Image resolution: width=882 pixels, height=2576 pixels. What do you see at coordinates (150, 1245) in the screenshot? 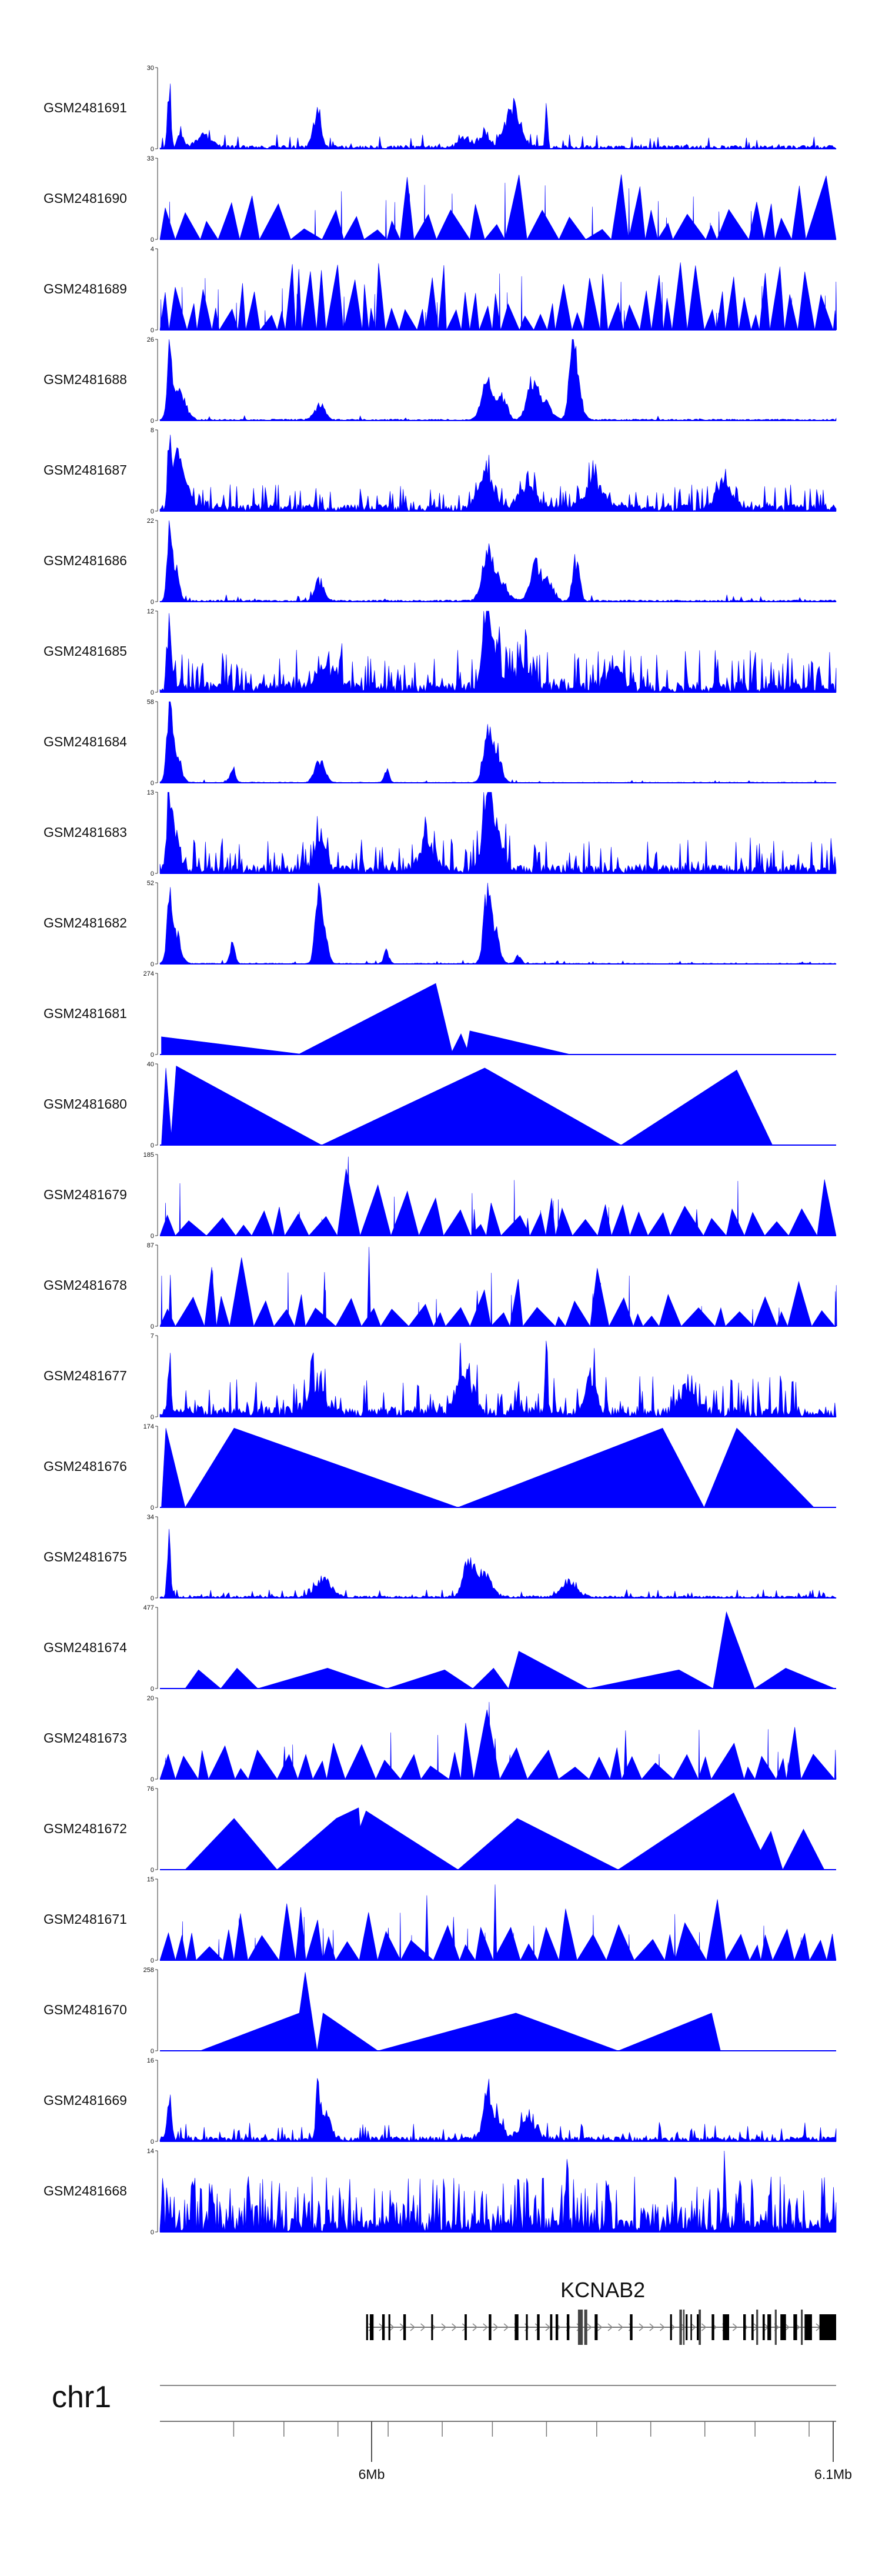
I see `y-max-label: 87` at bounding box center [150, 1245].